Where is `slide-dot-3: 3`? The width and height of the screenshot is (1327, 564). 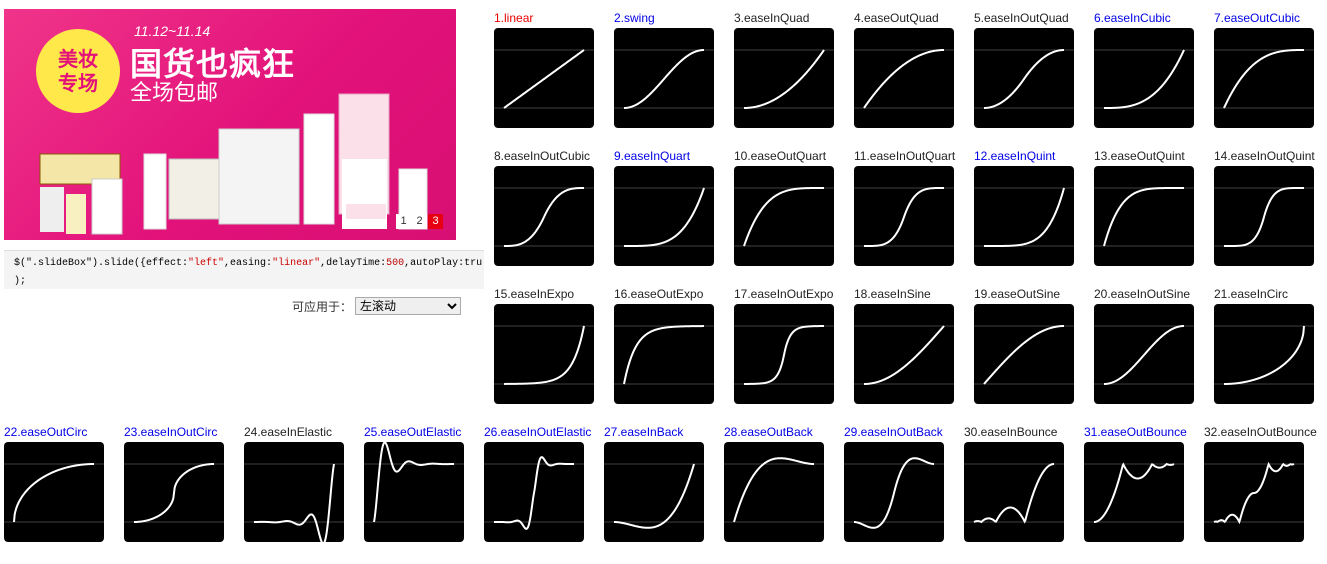
slide-dot-3: 3 is located at coordinates (435, 221).